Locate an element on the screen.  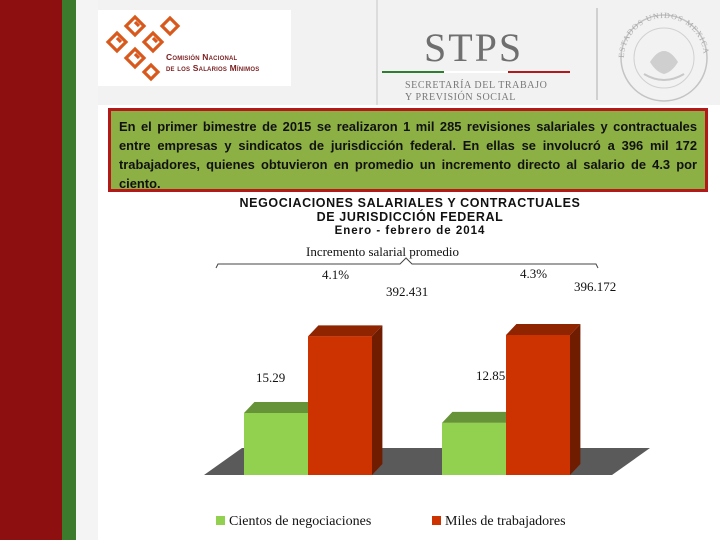
legend-swatch-red is located at coordinates (436, 520).